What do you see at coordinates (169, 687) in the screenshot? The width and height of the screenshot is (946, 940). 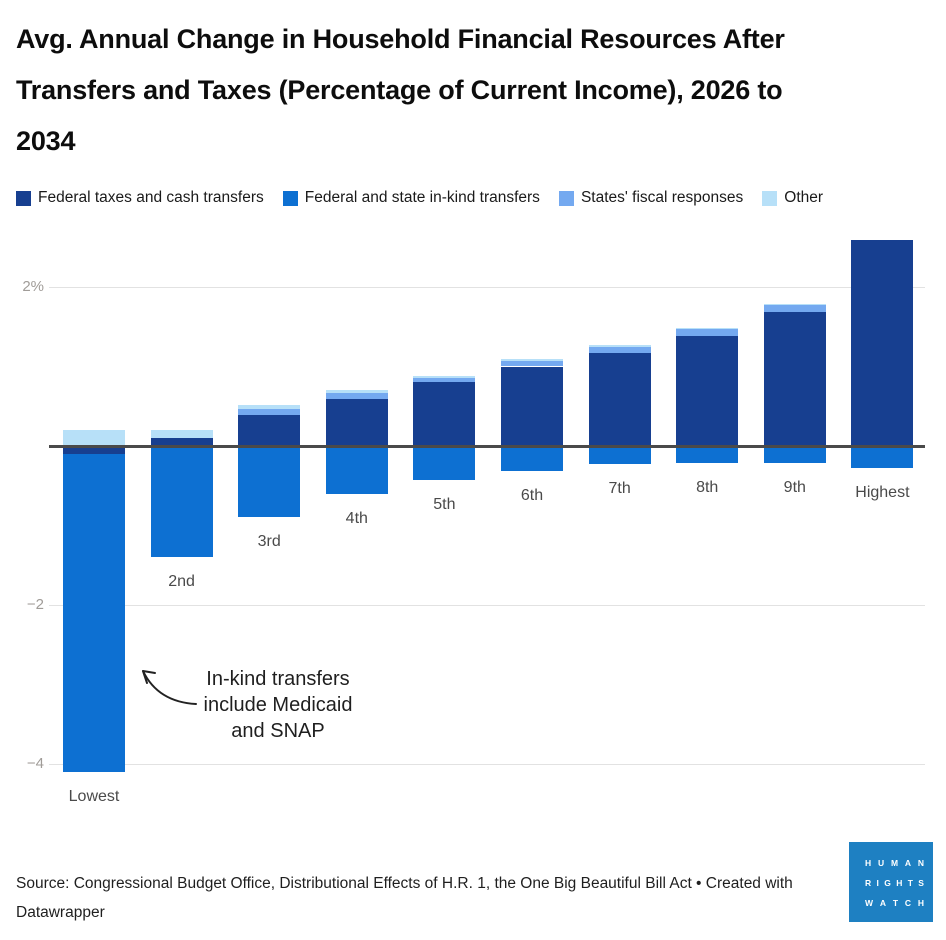 I see `annotation-arrow-icon` at bounding box center [169, 687].